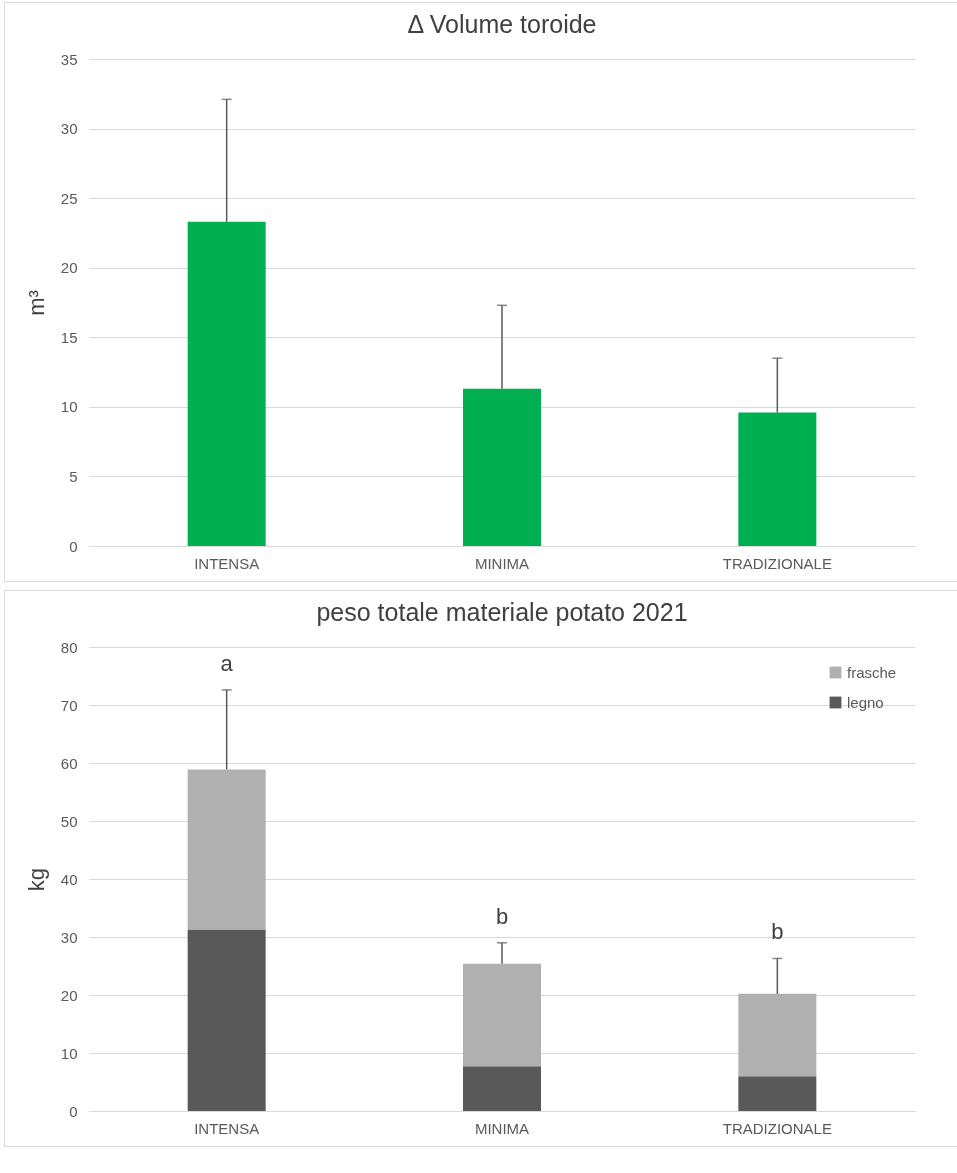 The width and height of the screenshot is (957, 1173). Describe the element at coordinates (69, 198) in the screenshot. I see `y-tick-label: 25` at that location.